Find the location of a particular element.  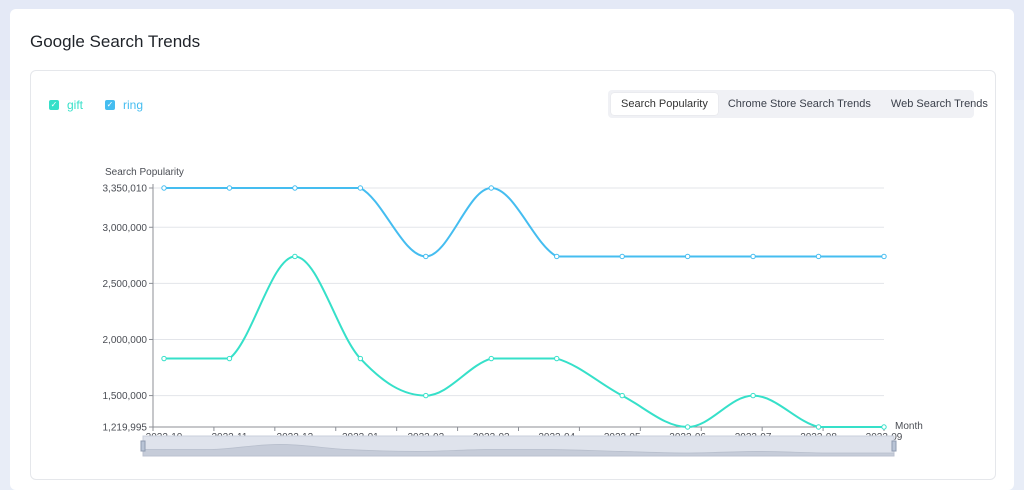

y-tick-label: 2,500,000 is located at coordinates (125, 284).